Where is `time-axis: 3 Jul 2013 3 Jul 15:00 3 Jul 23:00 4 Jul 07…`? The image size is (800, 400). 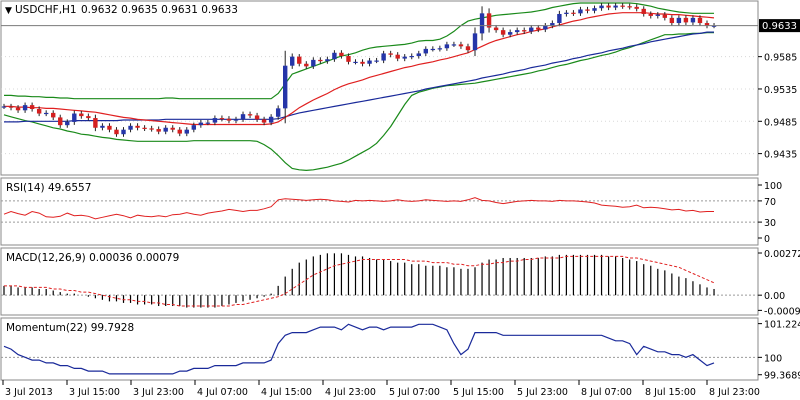
time-axis: 3 Jul 2013 3 Jul 15:00 3 Jul 23:00 4 Jul 07… is located at coordinates (381, 389).